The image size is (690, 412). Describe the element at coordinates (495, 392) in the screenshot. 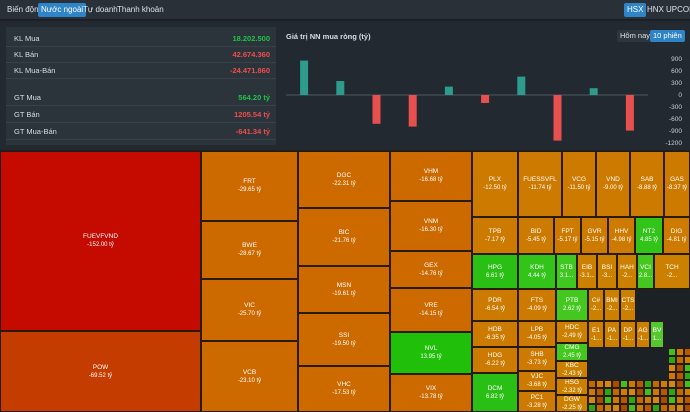

I see `treemap-tile: DCM 6.82 tỷ` at that location.